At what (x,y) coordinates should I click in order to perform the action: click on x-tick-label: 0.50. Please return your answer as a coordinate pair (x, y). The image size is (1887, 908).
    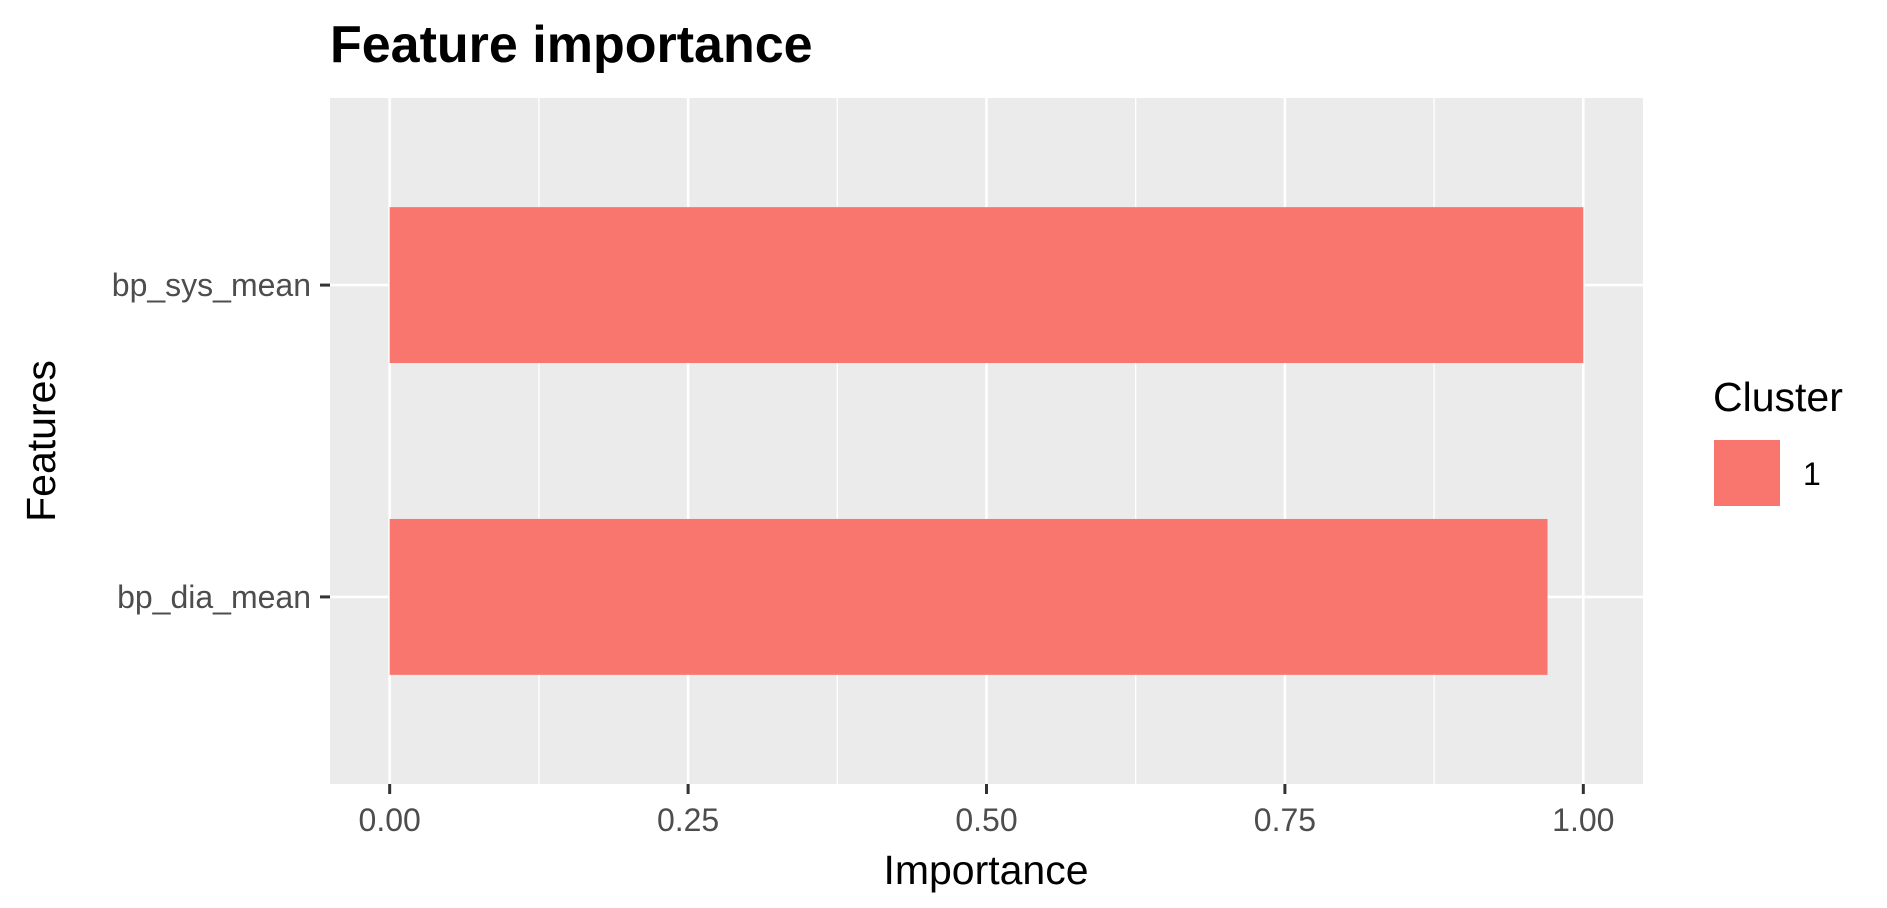
    Looking at the image, I should click on (986, 820).